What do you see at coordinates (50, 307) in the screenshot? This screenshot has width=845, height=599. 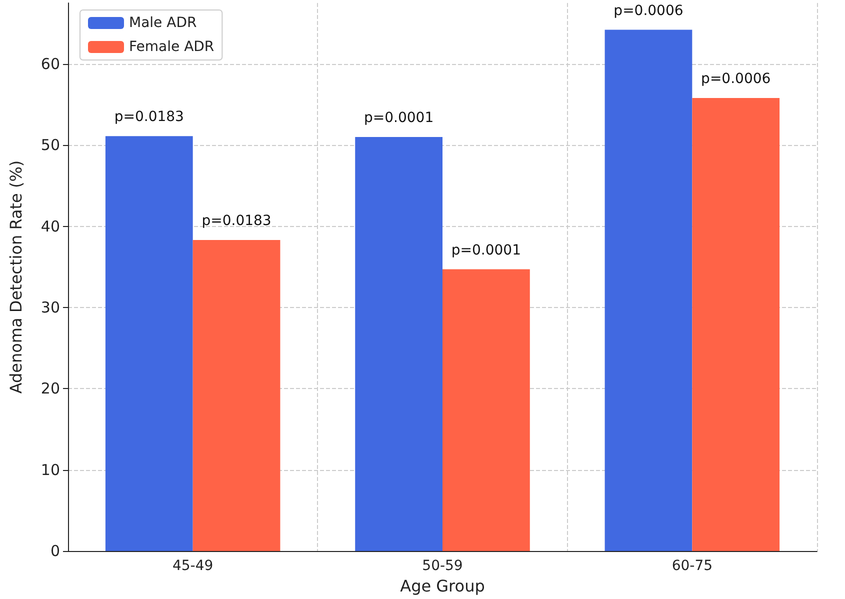 I see `y-tick-label: 30` at bounding box center [50, 307].